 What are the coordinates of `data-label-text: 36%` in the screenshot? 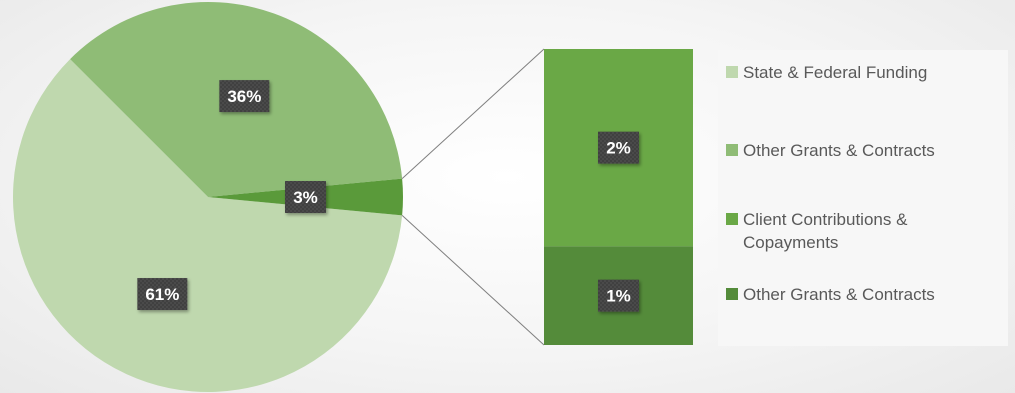 It's located at (244, 96).